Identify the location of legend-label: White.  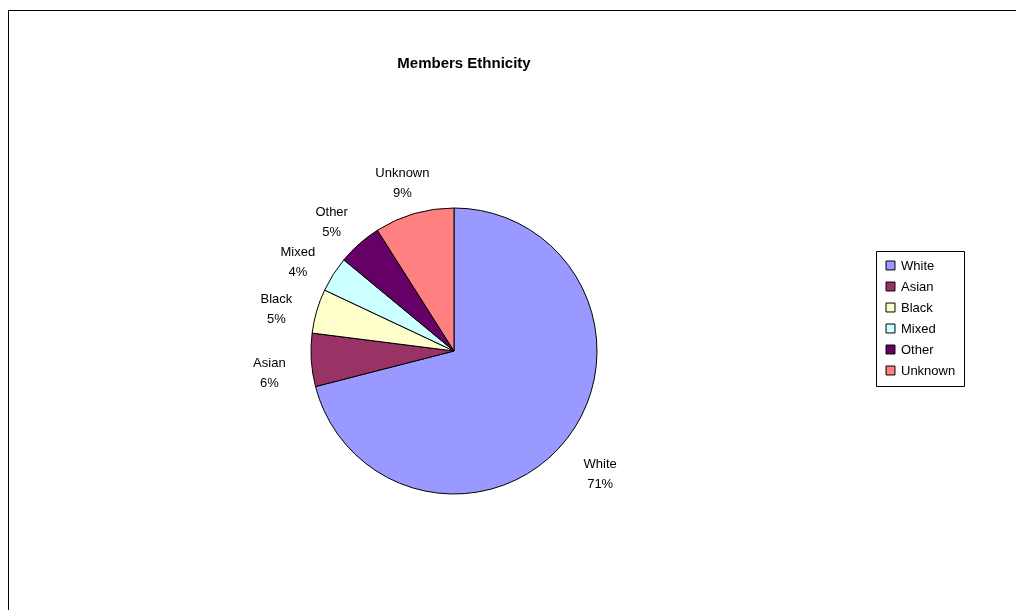
(918, 265).